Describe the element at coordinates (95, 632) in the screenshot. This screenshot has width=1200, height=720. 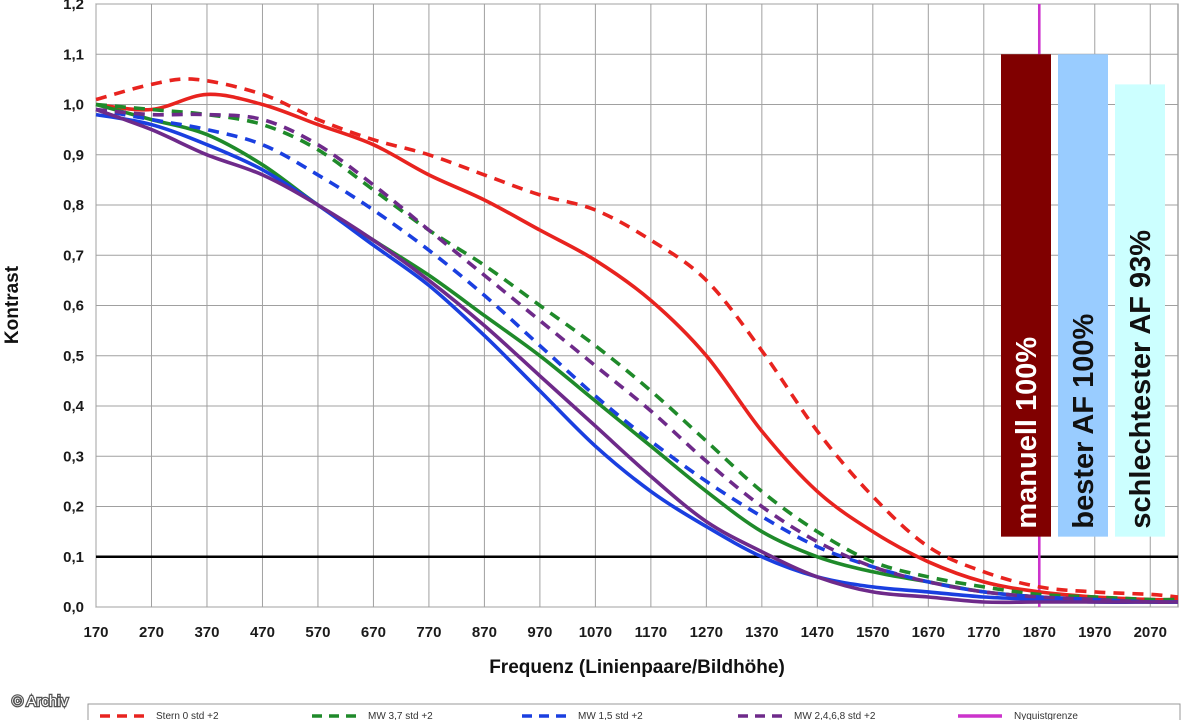
I see `x-tick-label: 170` at that location.